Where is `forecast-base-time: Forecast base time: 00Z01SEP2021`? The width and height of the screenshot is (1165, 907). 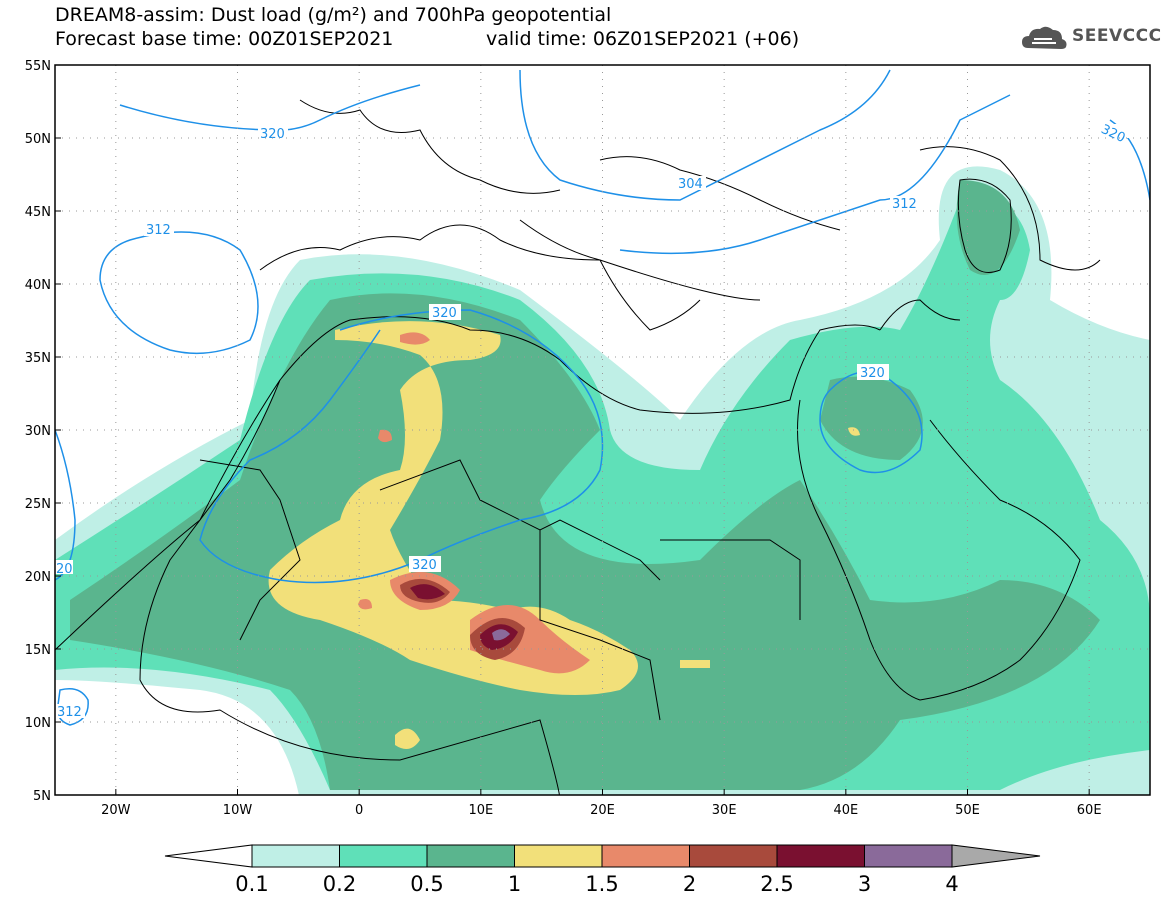 forecast-base-time: Forecast base time: 00Z01SEP2021 is located at coordinates (224, 39).